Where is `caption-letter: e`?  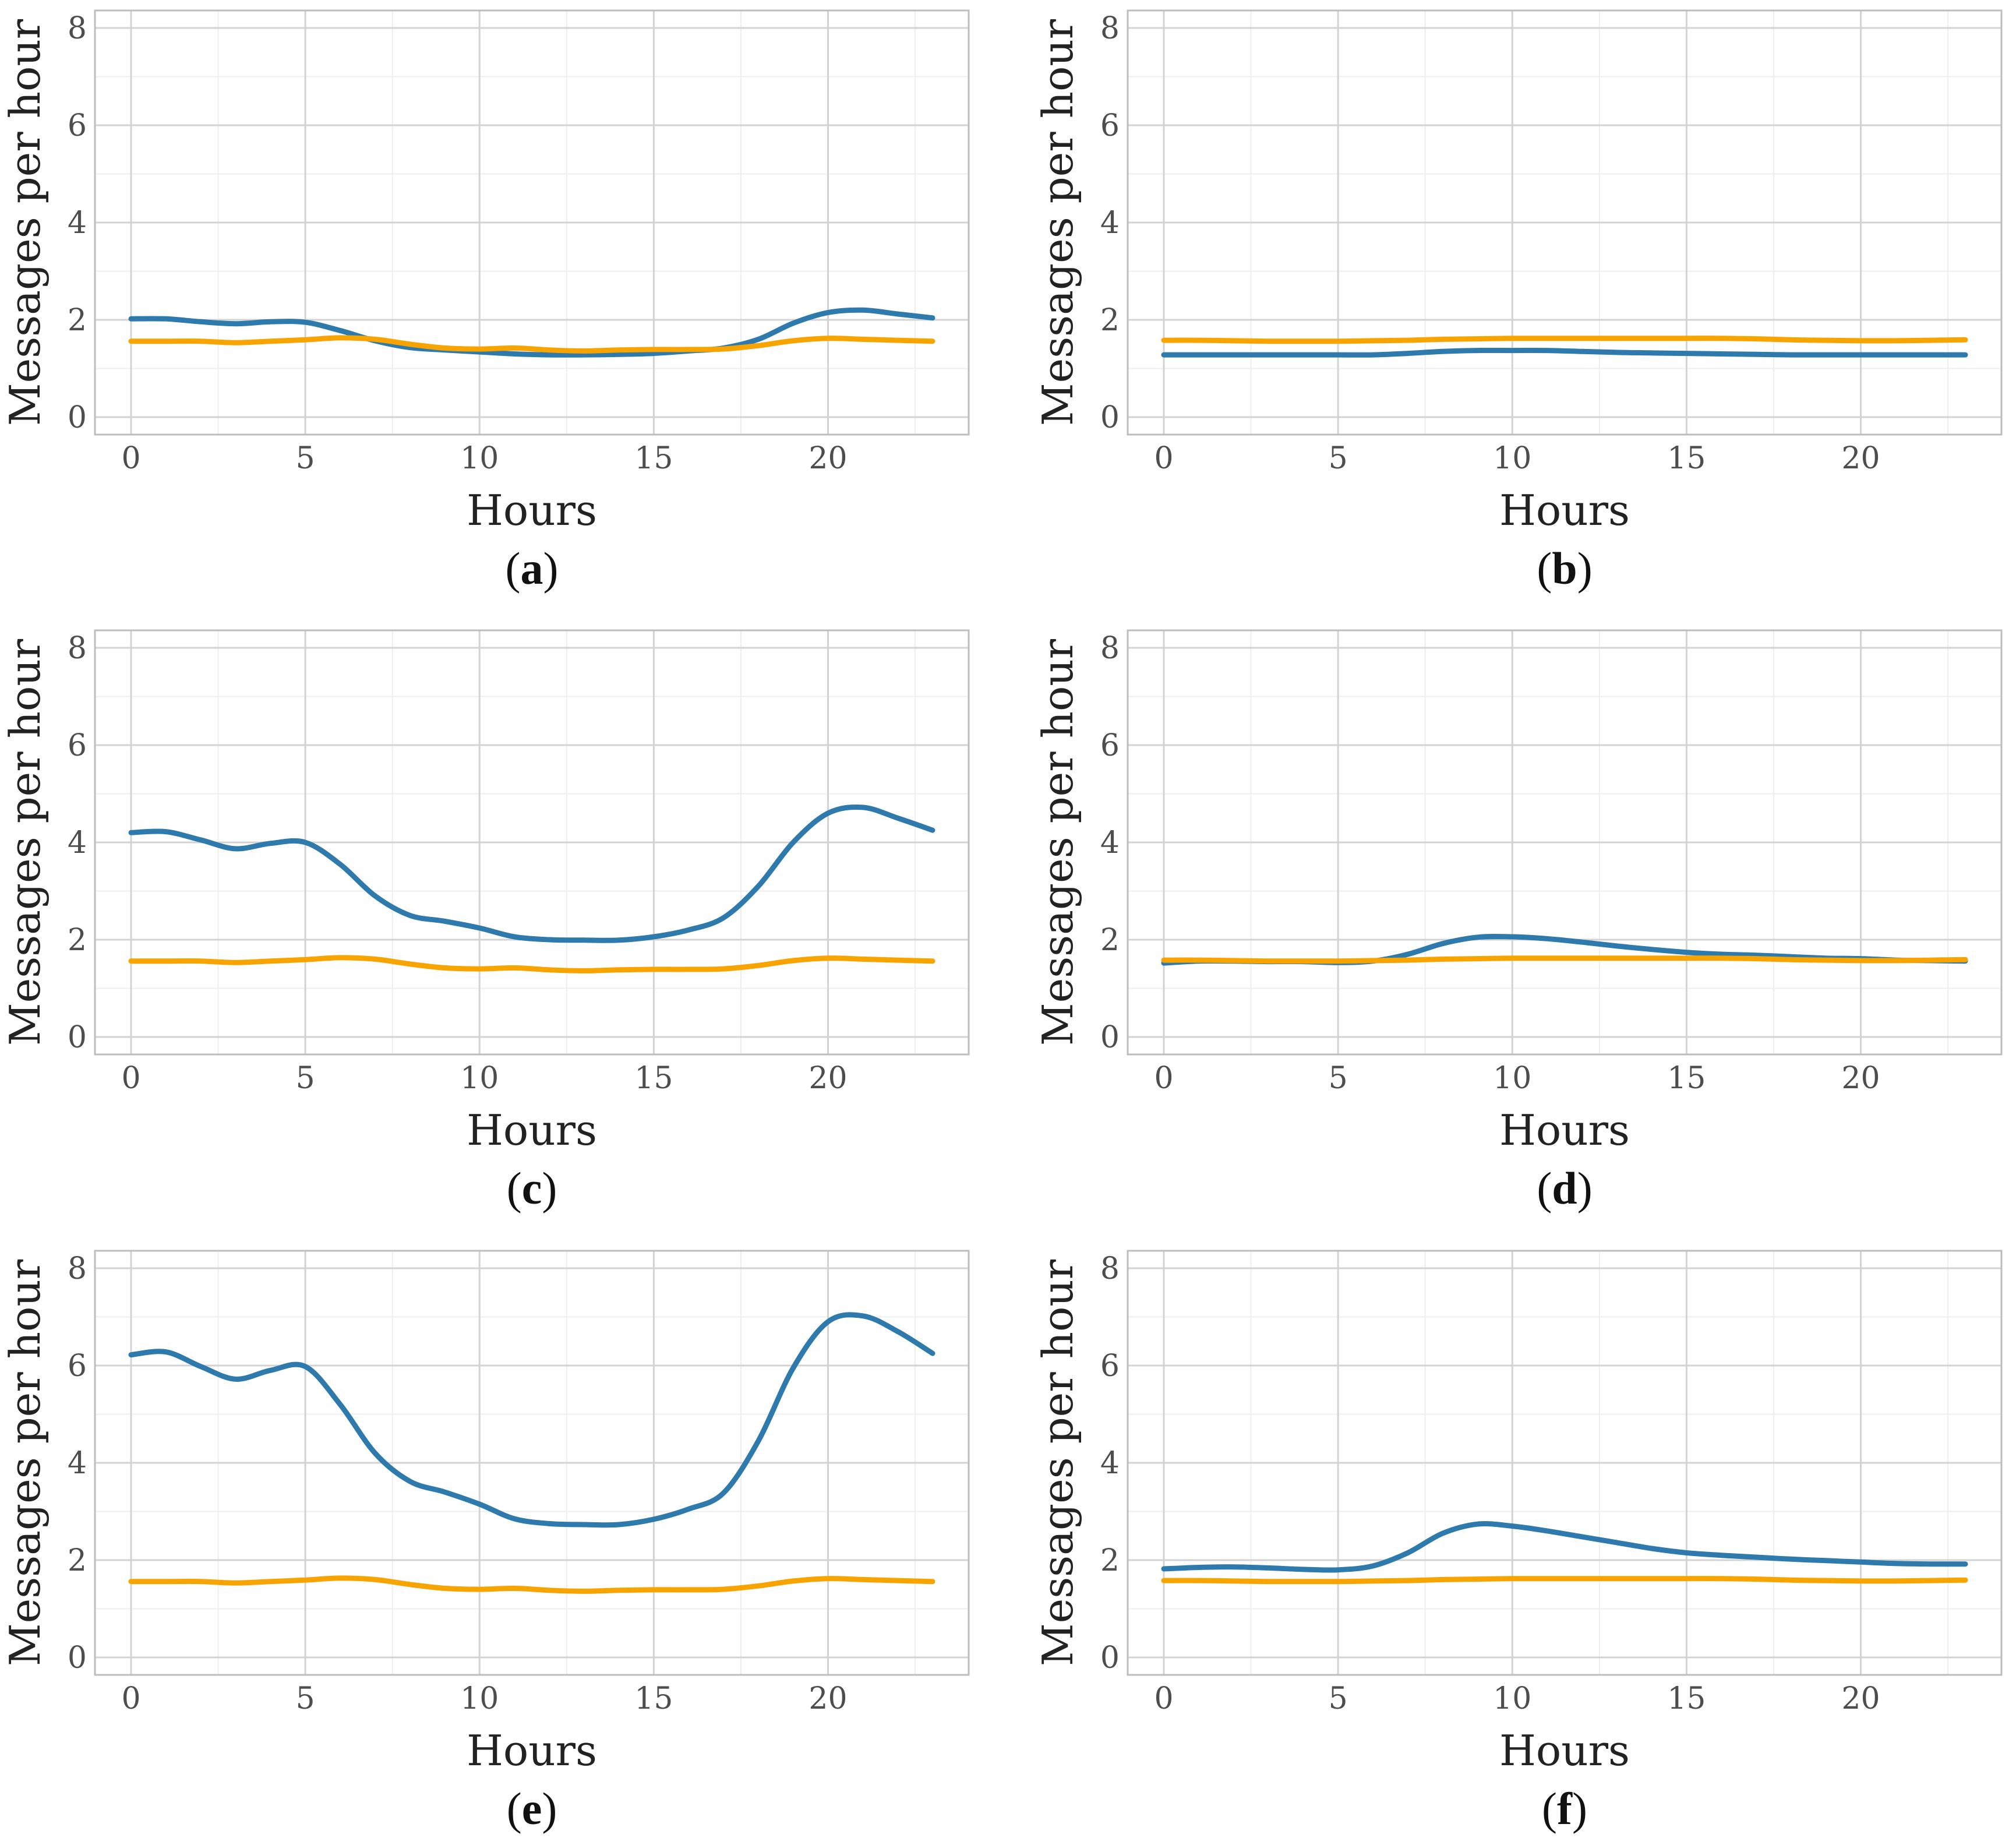 caption-letter: e is located at coordinates (532, 1808).